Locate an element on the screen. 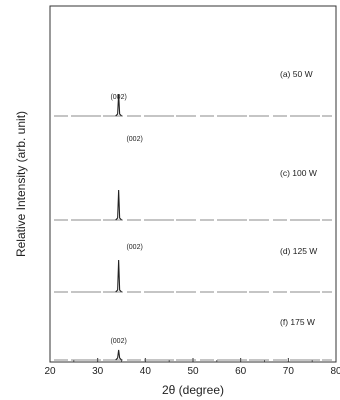  series-label: (f) 175 W is located at coordinates (297, 322).